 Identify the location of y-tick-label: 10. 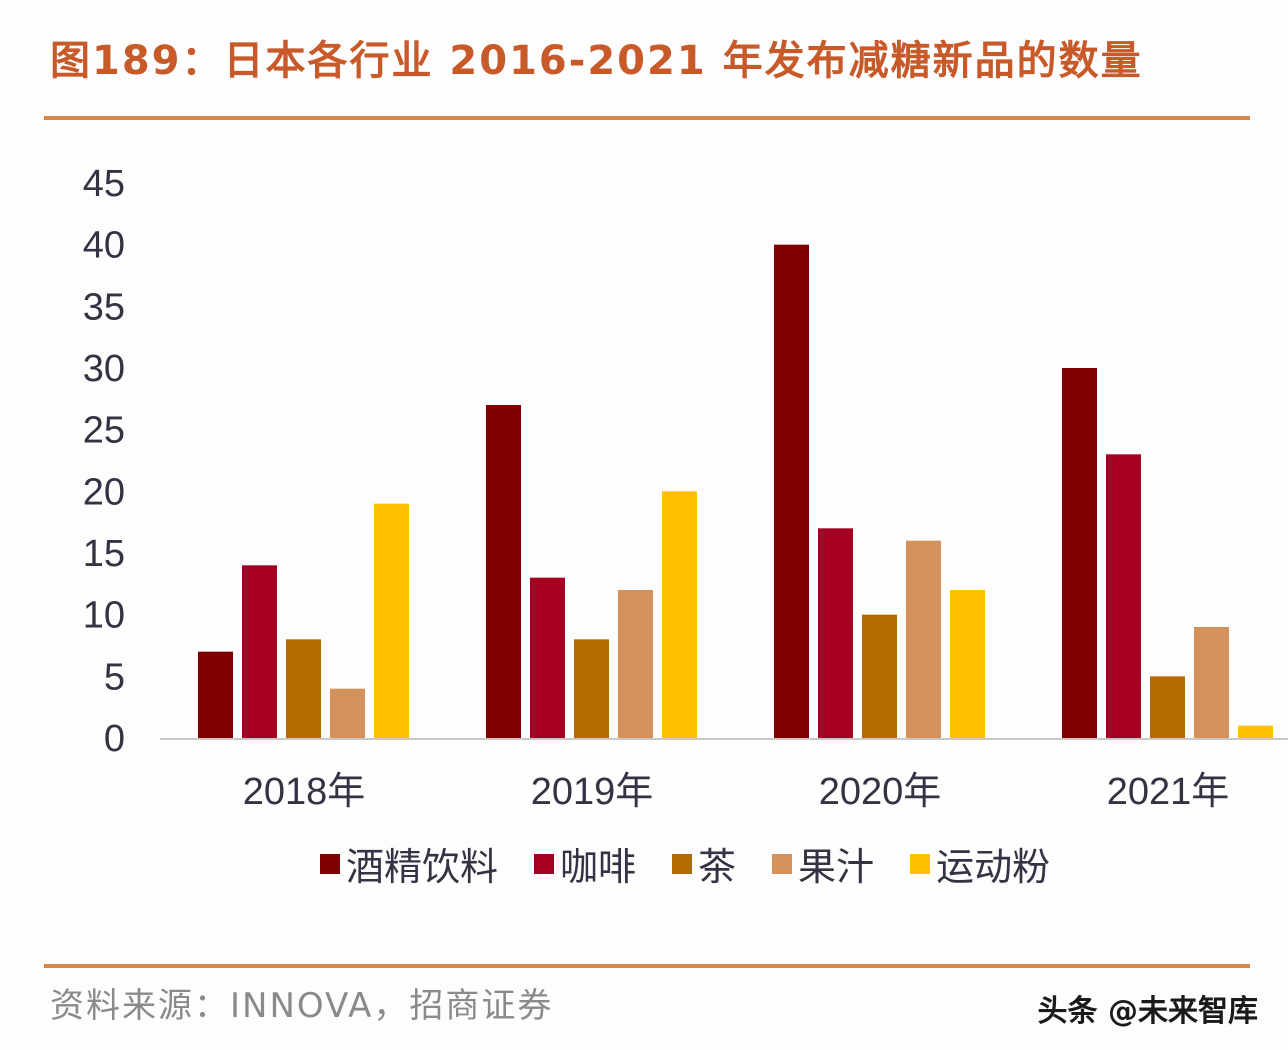
(104, 616).